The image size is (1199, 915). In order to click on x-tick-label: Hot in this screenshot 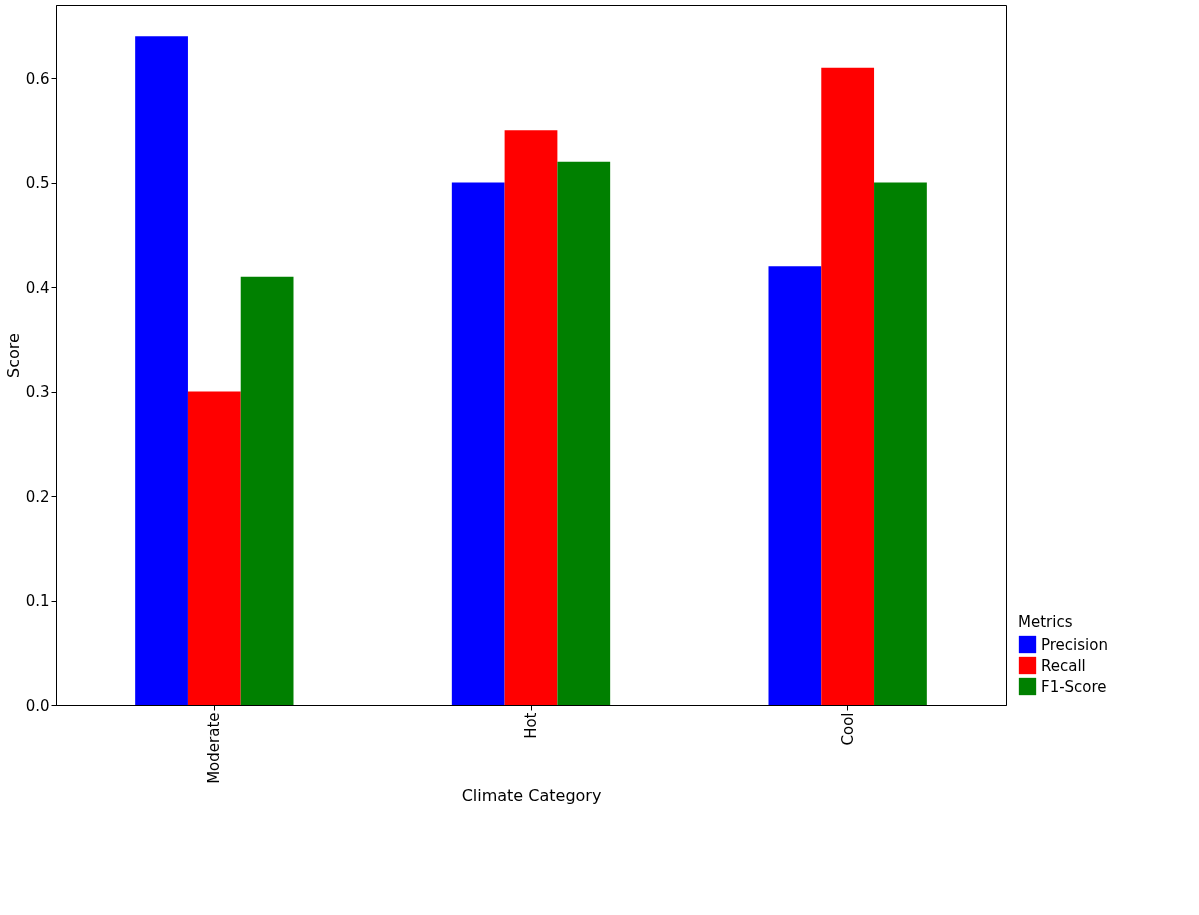, I will do `click(531, 725)`.